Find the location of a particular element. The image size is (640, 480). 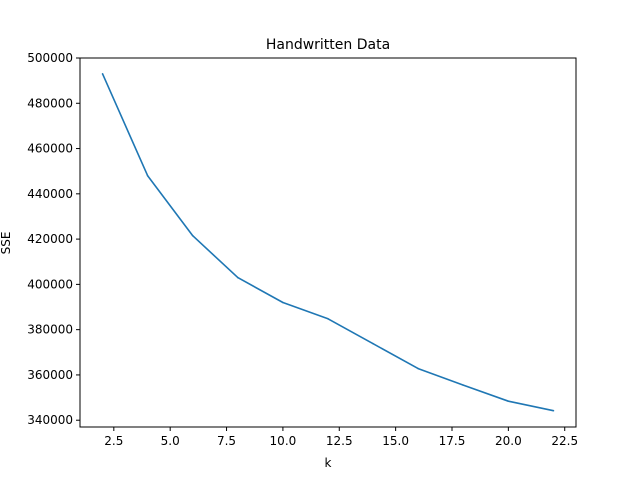

y-tick-label: 460000 is located at coordinates (50, 149).